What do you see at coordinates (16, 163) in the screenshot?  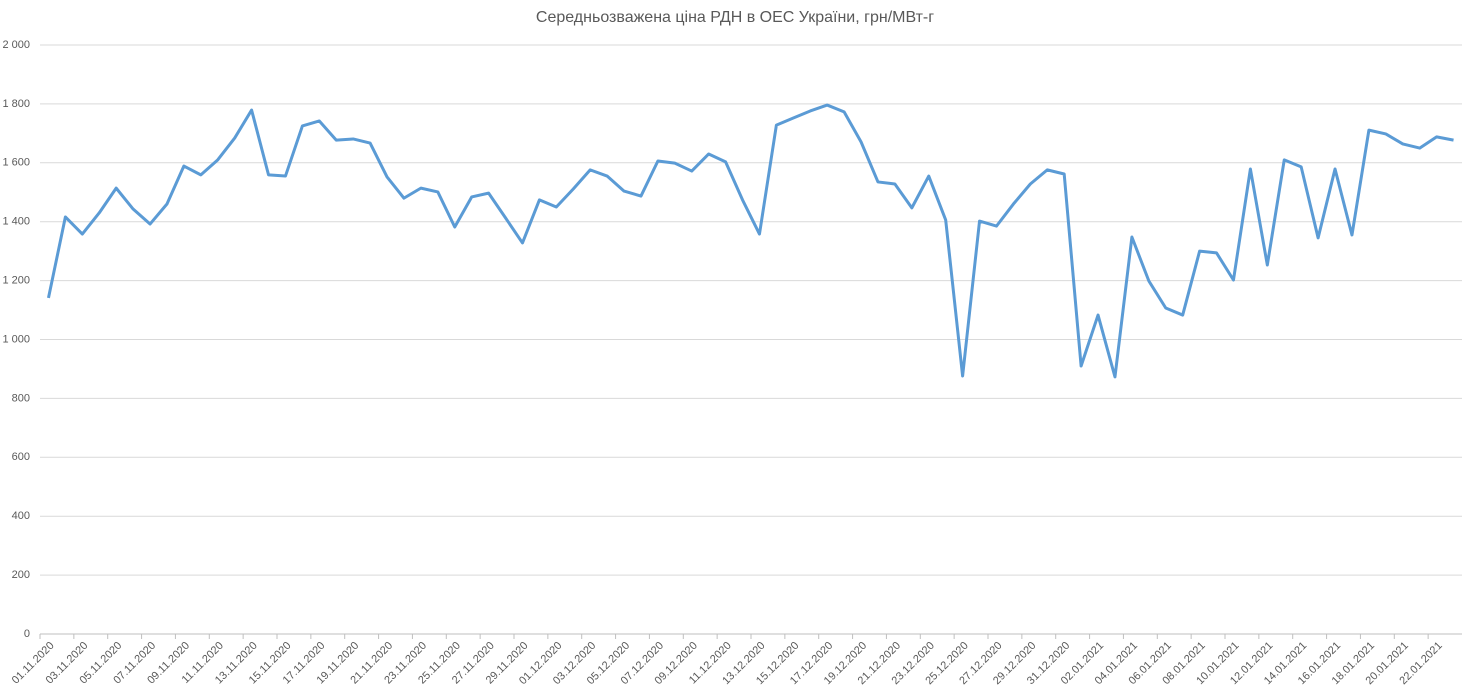 I see `y-tick-label: 1 600` at bounding box center [16, 163].